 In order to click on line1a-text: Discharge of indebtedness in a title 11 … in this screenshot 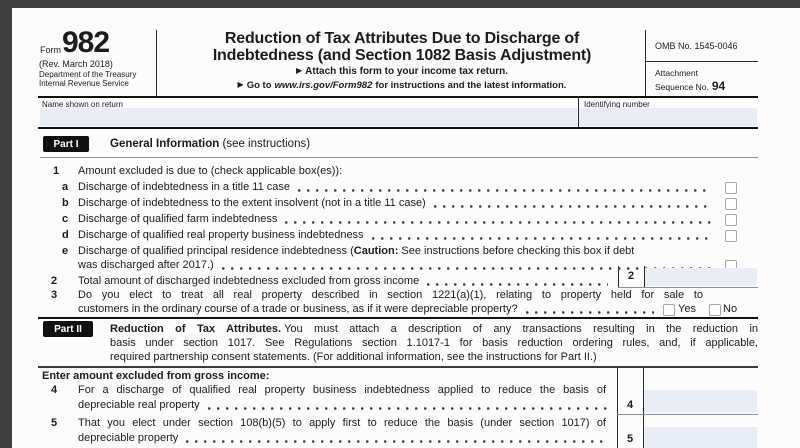, I will do `click(184, 187)`.